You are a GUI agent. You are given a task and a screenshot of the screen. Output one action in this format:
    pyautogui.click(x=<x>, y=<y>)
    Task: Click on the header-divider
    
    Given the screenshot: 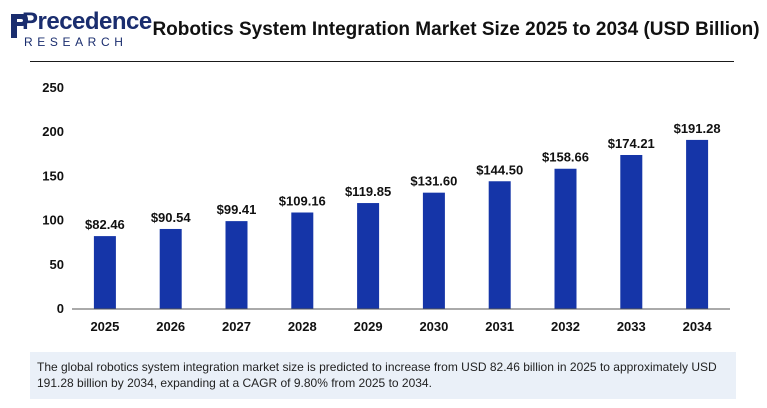 What is the action you would take?
    pyautogui.click(x=382, y=61)
    